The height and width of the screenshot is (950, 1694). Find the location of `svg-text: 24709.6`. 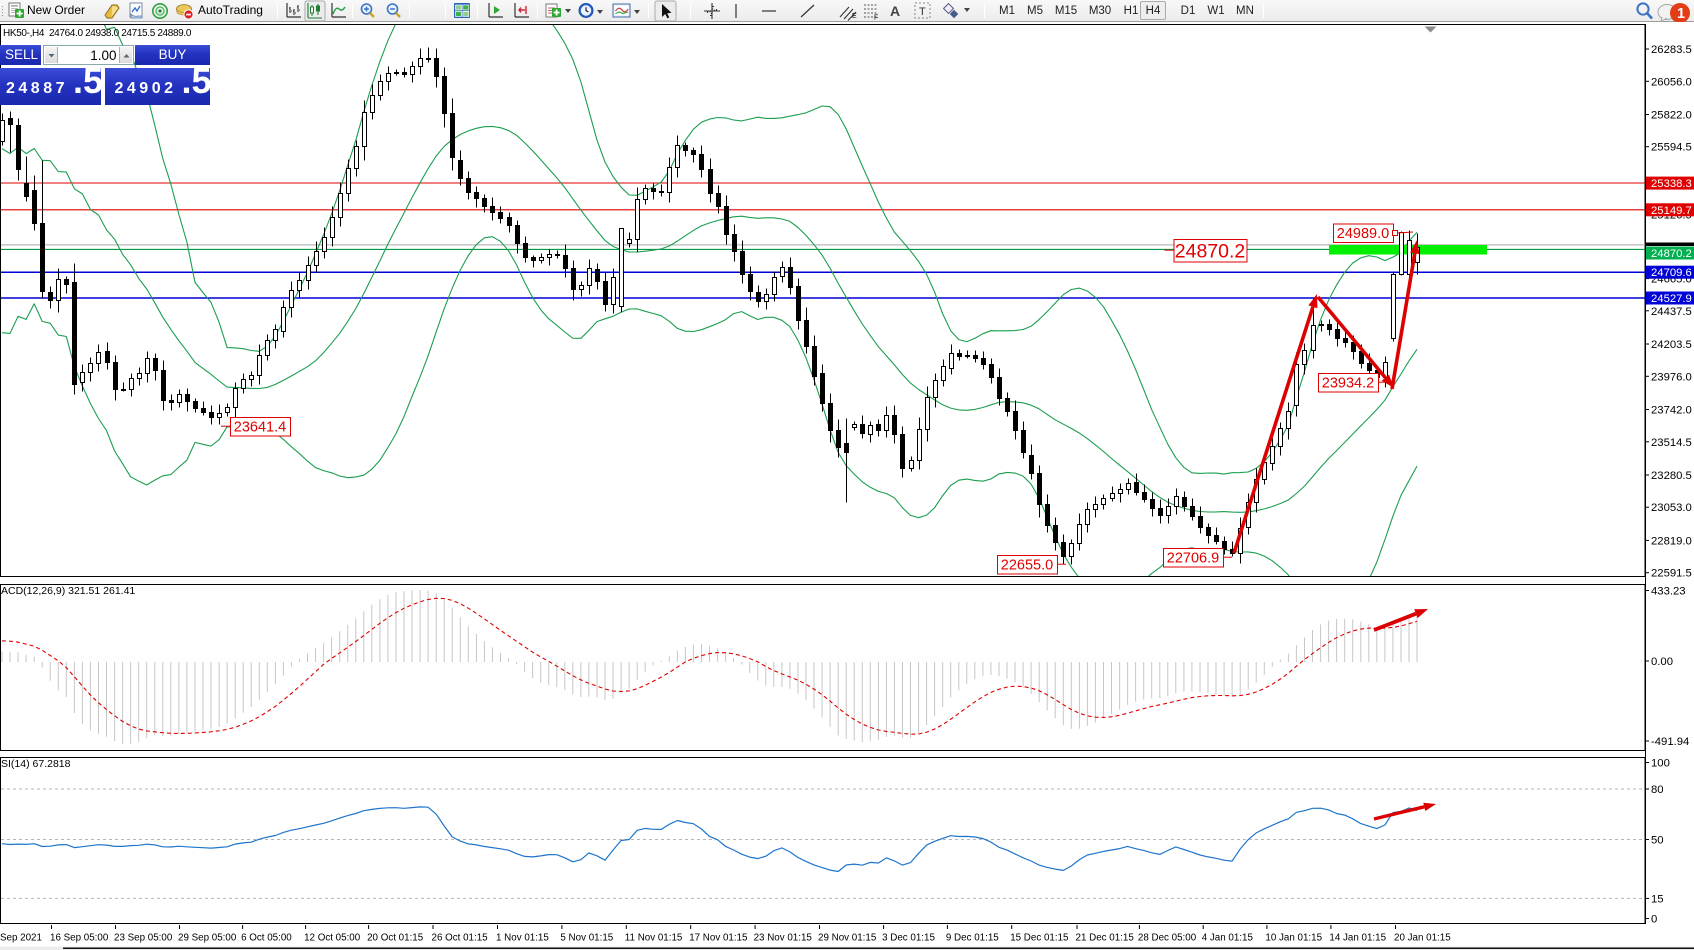

svg-text: 24709.6 is located at coordinates (1671, 273).